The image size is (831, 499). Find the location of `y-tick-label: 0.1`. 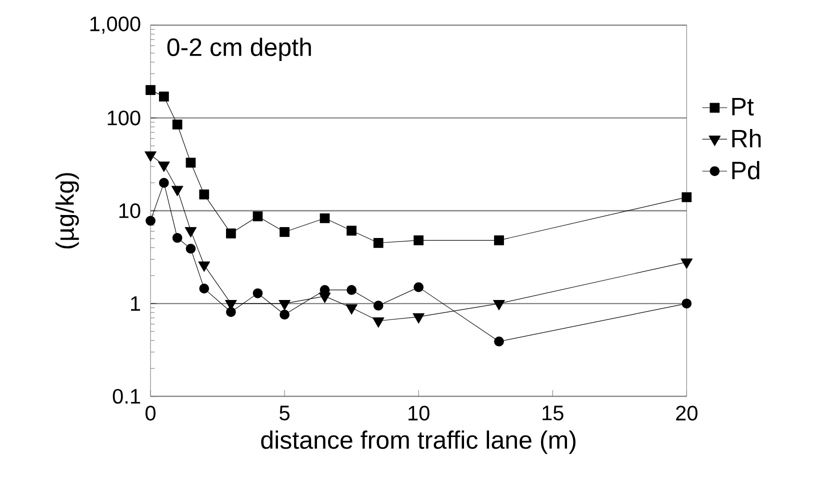

y-tick-label: 0.1 is located at coordinates (126, 396).